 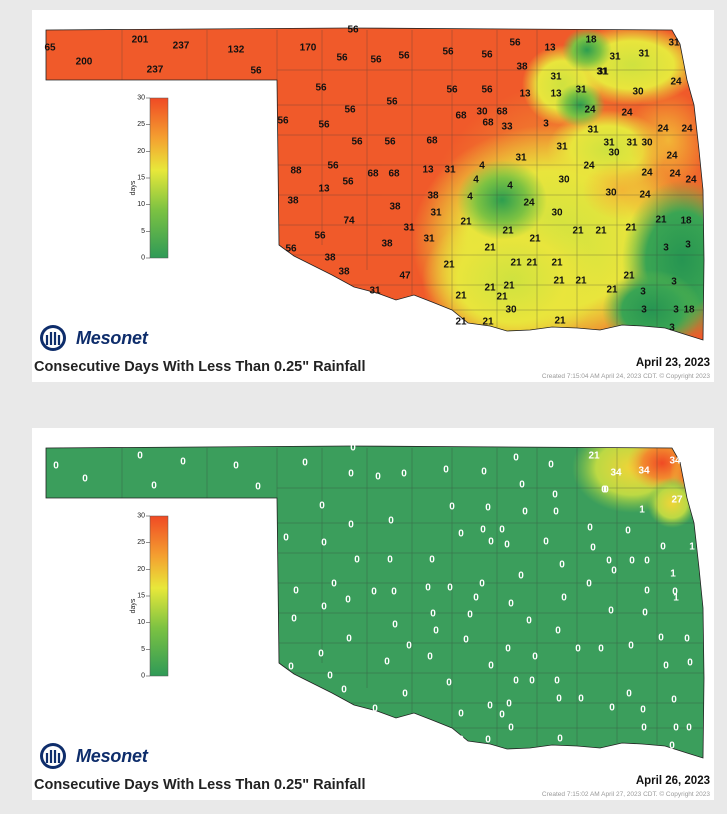 What do you see at coordinates (141, 516) in the screenshot?
I see `colorbar-tick-label: 30` at bounding box center [141, 516].